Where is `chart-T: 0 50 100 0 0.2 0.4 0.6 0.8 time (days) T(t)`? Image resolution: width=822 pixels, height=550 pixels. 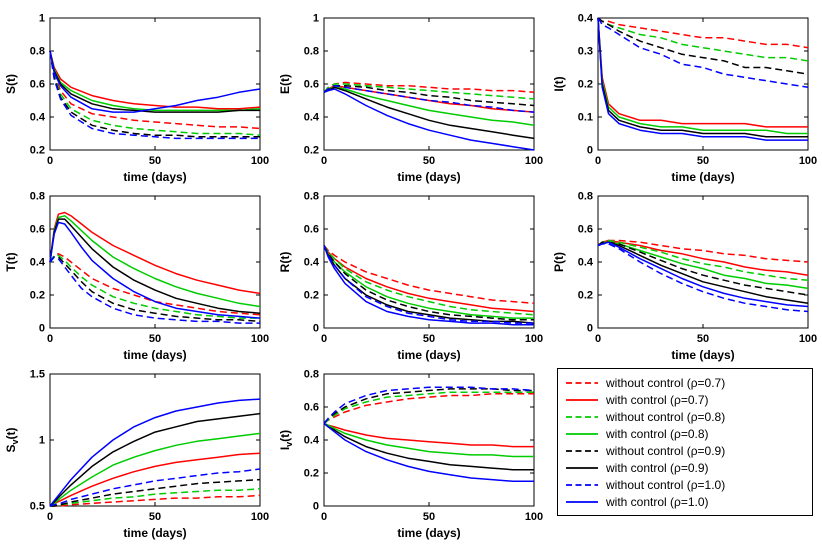 chart-T: 0 50 100 0 0.2 0.4 0.6 0.8 time (days) T(t) is located at coordinates (136, 277).